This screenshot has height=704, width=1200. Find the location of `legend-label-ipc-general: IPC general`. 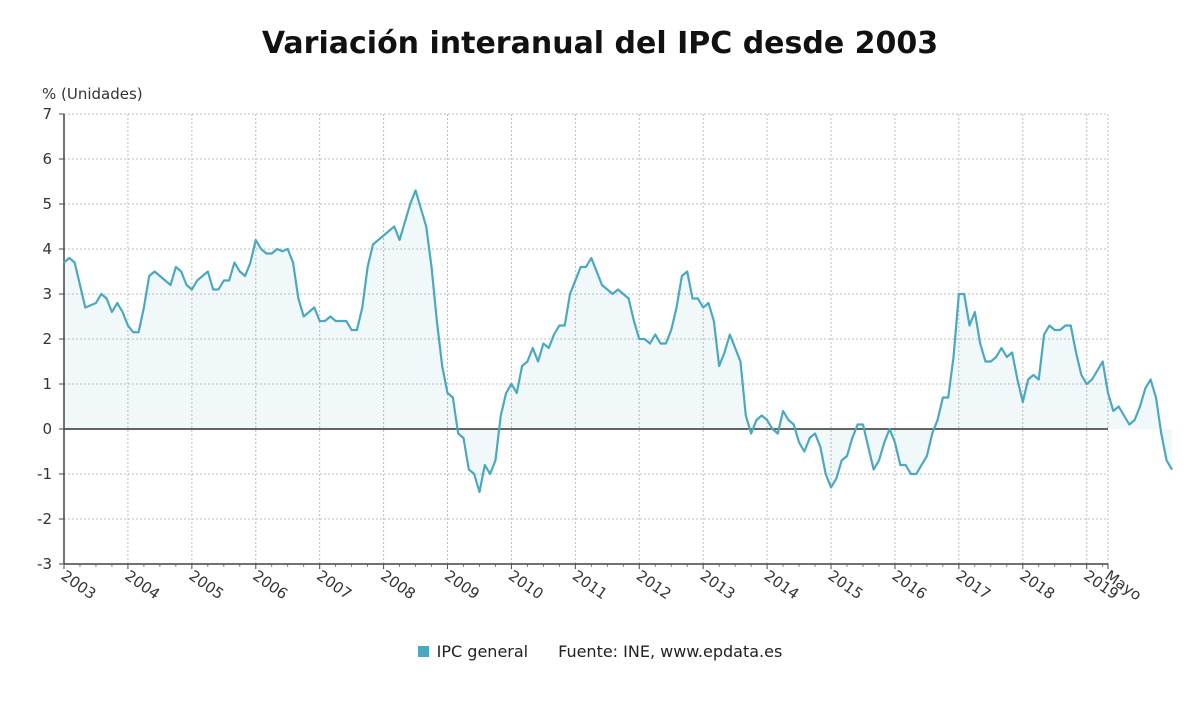

legend-label-ipc-general: IPC general is located at coordinates (482, 651).